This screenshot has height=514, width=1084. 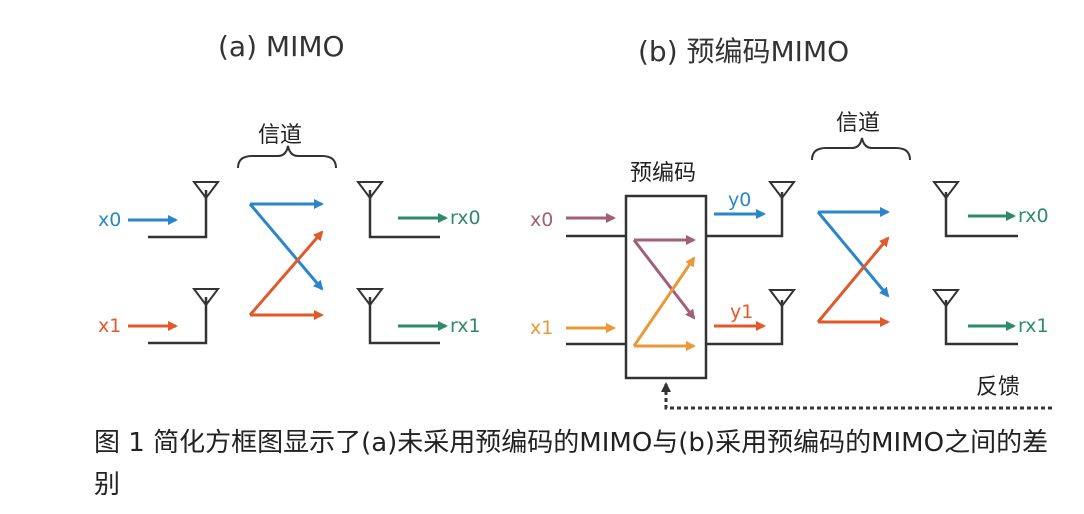 I want to click on feedback-label: 反馈, so click(x=998, y=387).